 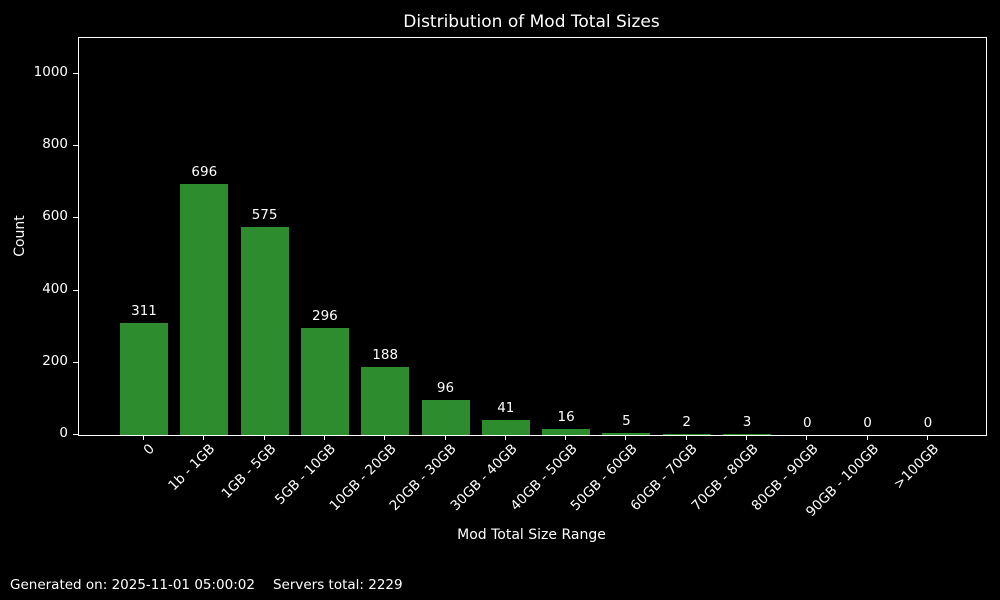 I want to click on bar-5GB - 10GB, so click(x=324, y=381).